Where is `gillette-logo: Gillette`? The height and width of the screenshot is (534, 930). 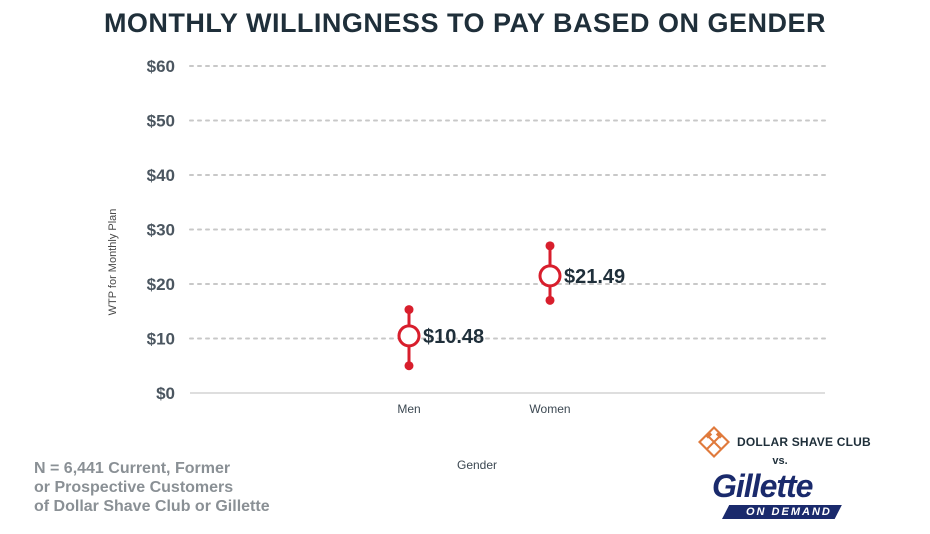 gillette-logo: Gillette is located at coordinates (762, 486).